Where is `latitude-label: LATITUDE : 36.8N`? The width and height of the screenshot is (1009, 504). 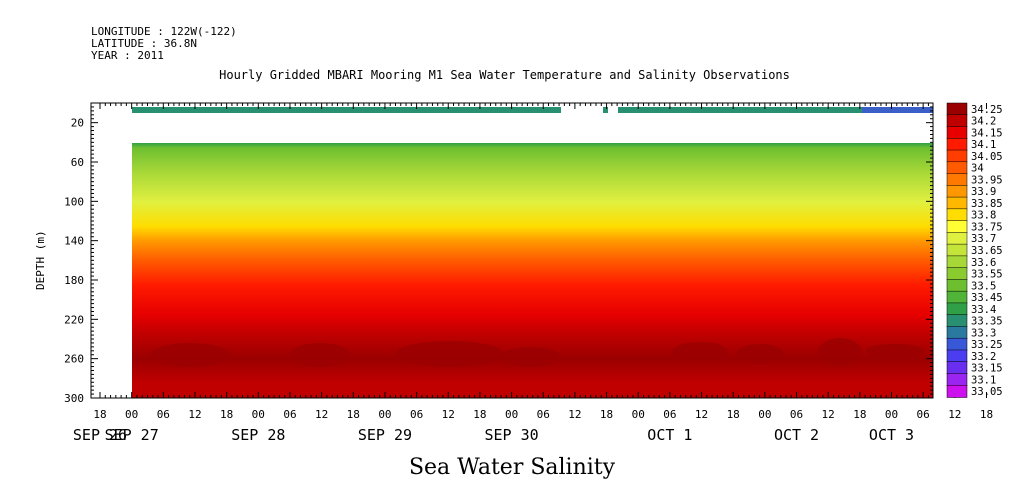
latitude-label: LATITUDE : 36.8N is located at coordinates (144, 43).